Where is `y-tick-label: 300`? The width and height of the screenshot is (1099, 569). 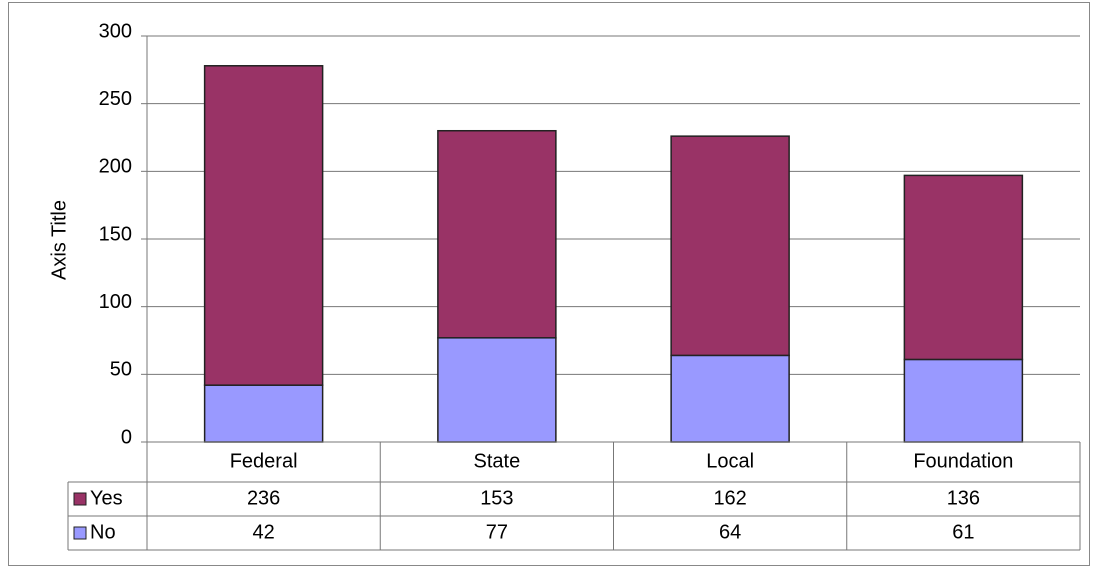
y-tick-label: 300 is located at coordinates (115, 31).